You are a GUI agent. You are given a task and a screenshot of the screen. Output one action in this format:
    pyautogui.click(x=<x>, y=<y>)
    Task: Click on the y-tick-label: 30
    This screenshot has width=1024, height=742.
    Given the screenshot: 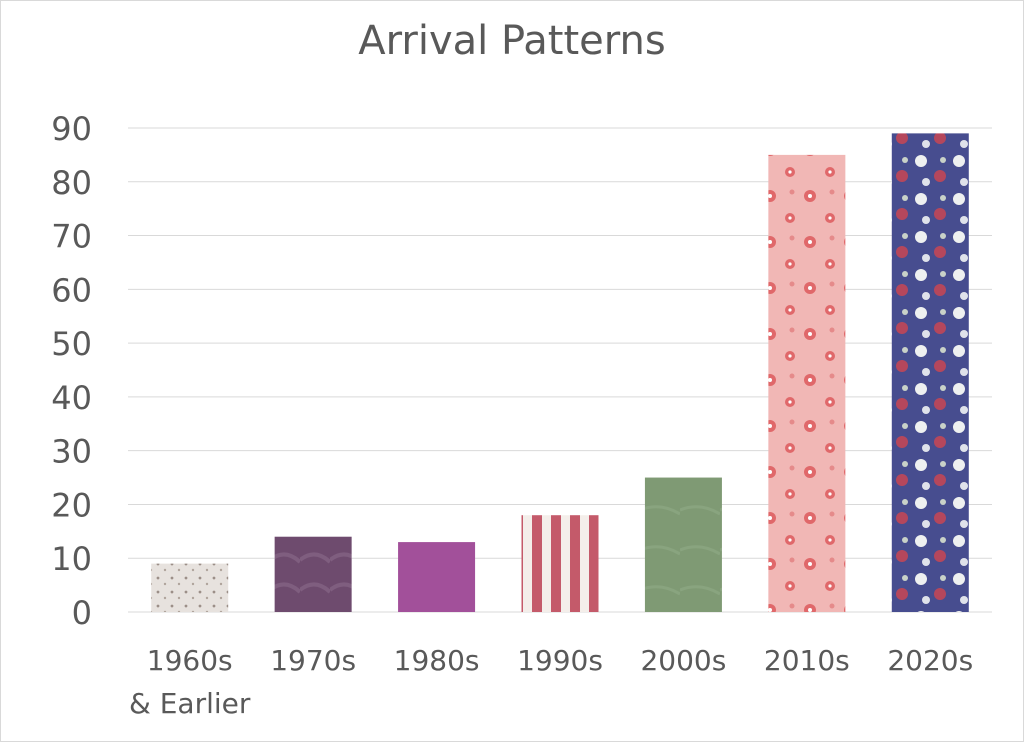 What is the action you would take?
    pyautogui.click(x=71, y=452)
    